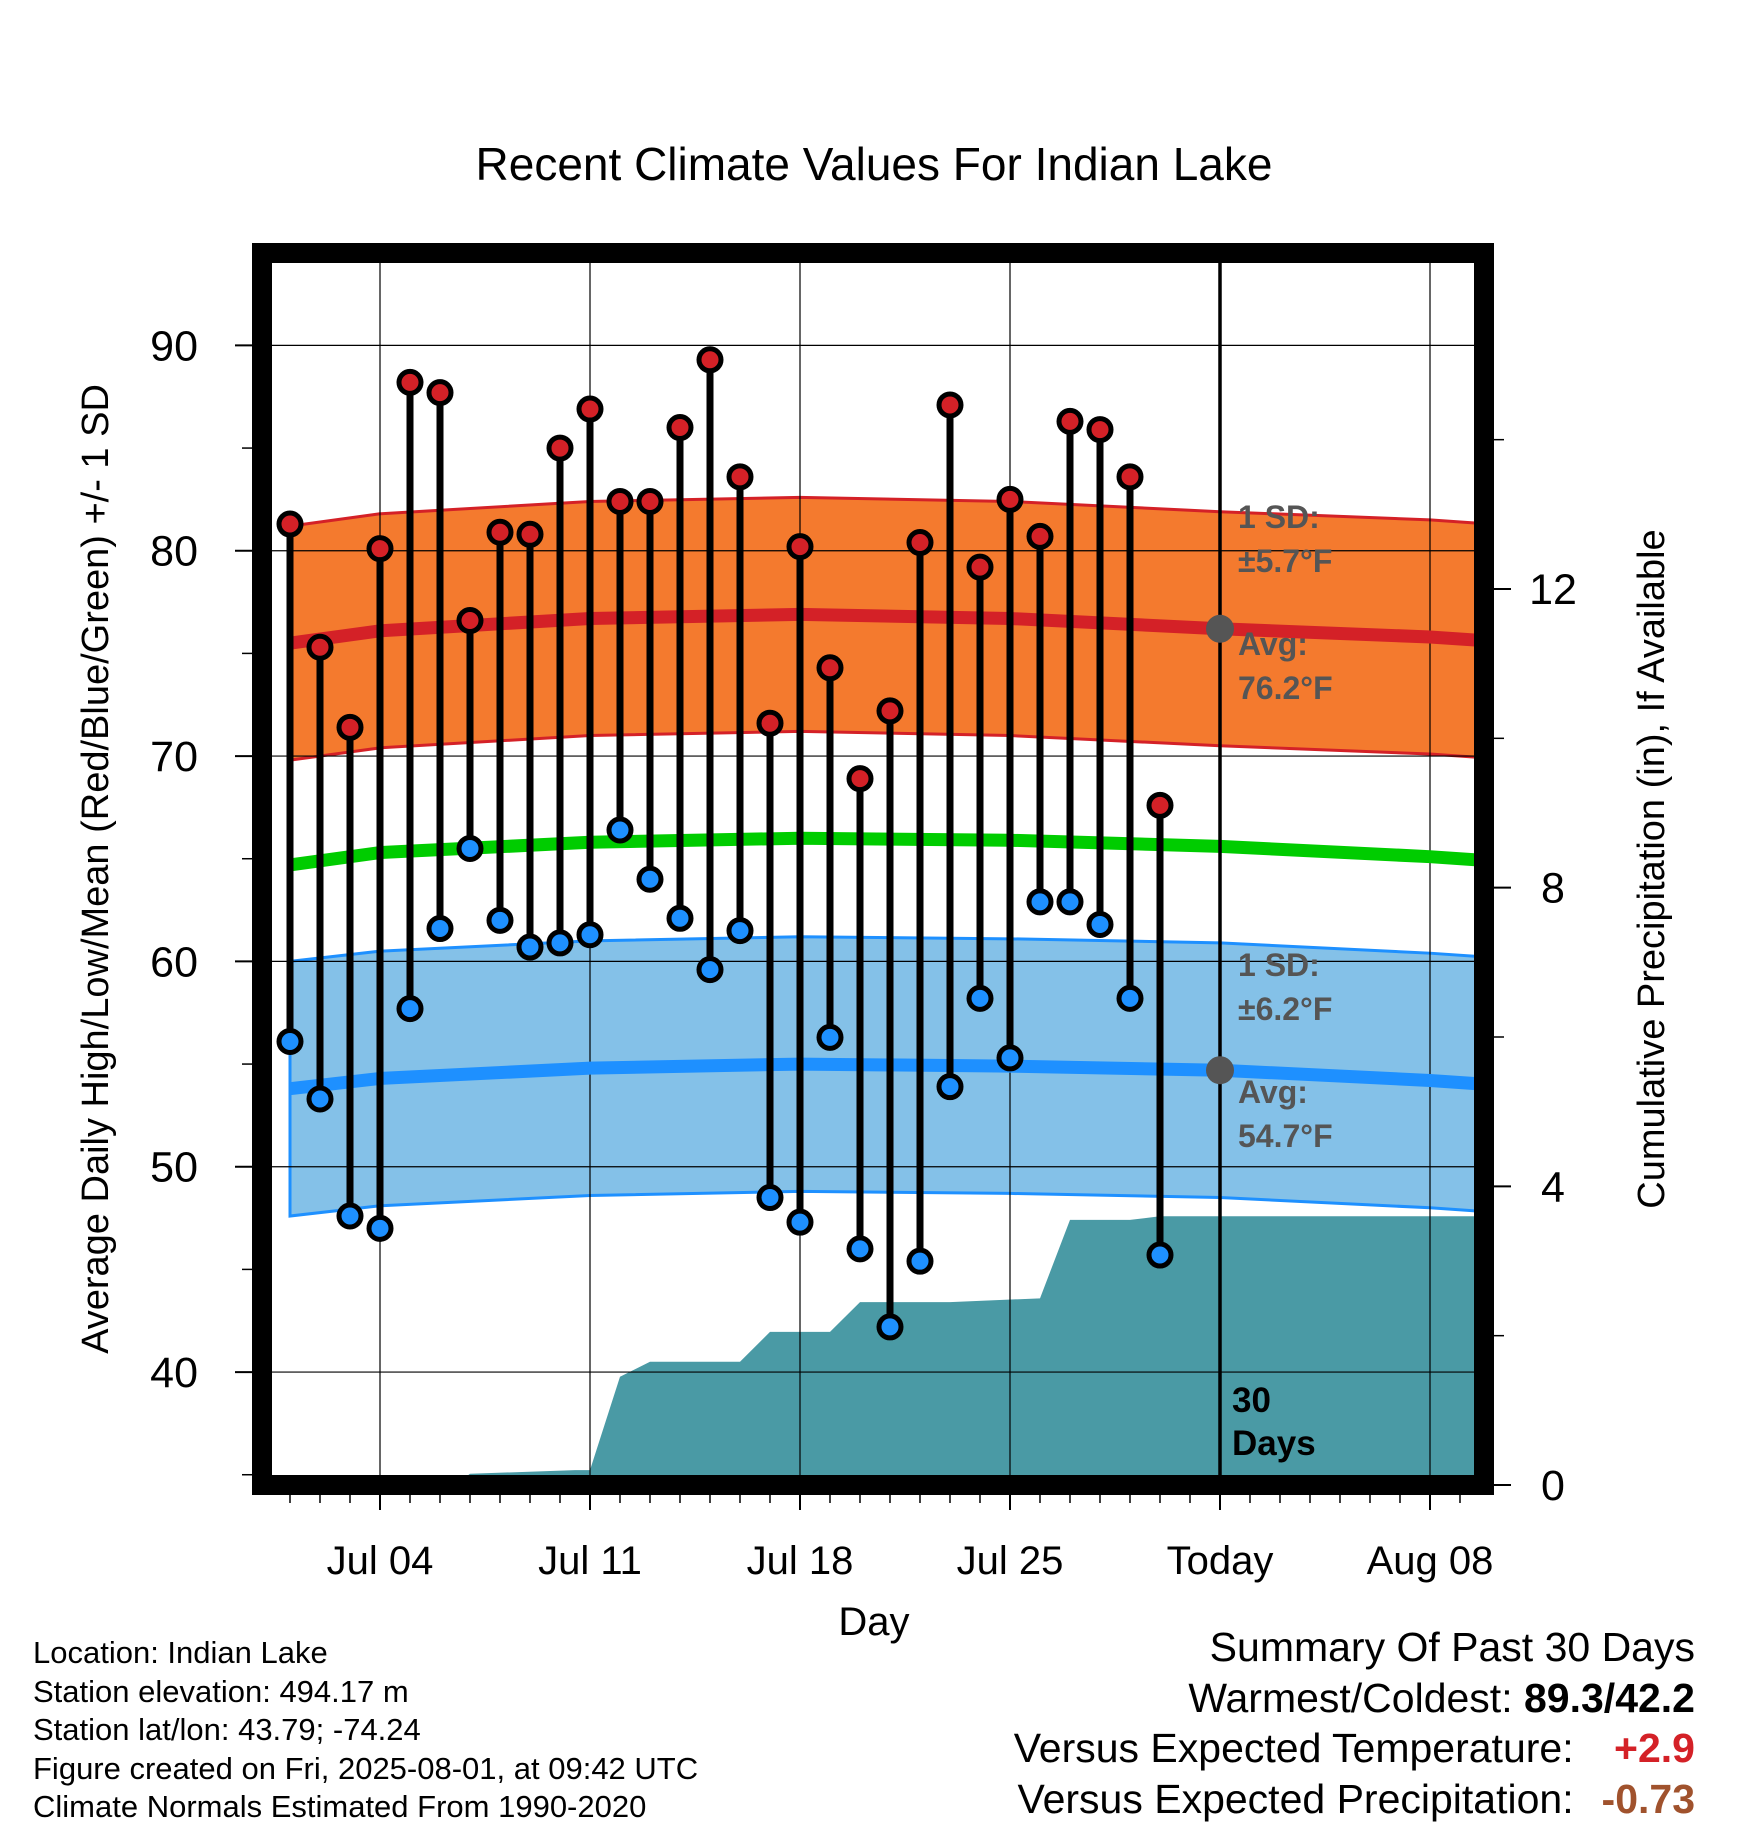 This screenshot has height=1828, width=1748. Describe the element at coordinates (1285, 561) in the screenshot. I see `high-sd-value: ±5.7°F` at that location.